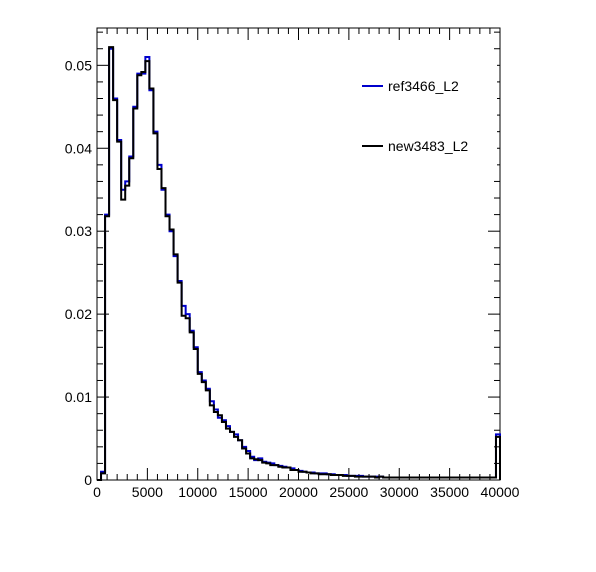 The image size is (596, 572). I want to click on y-tick-label: 0.03, so click(78, 231).